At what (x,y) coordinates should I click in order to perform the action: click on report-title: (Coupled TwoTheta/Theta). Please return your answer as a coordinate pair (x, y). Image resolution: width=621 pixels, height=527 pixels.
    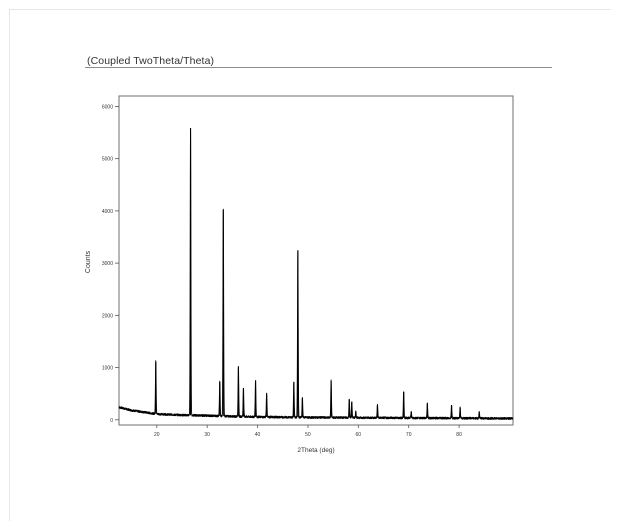
    Looking at the image, I should click on (151, 61).